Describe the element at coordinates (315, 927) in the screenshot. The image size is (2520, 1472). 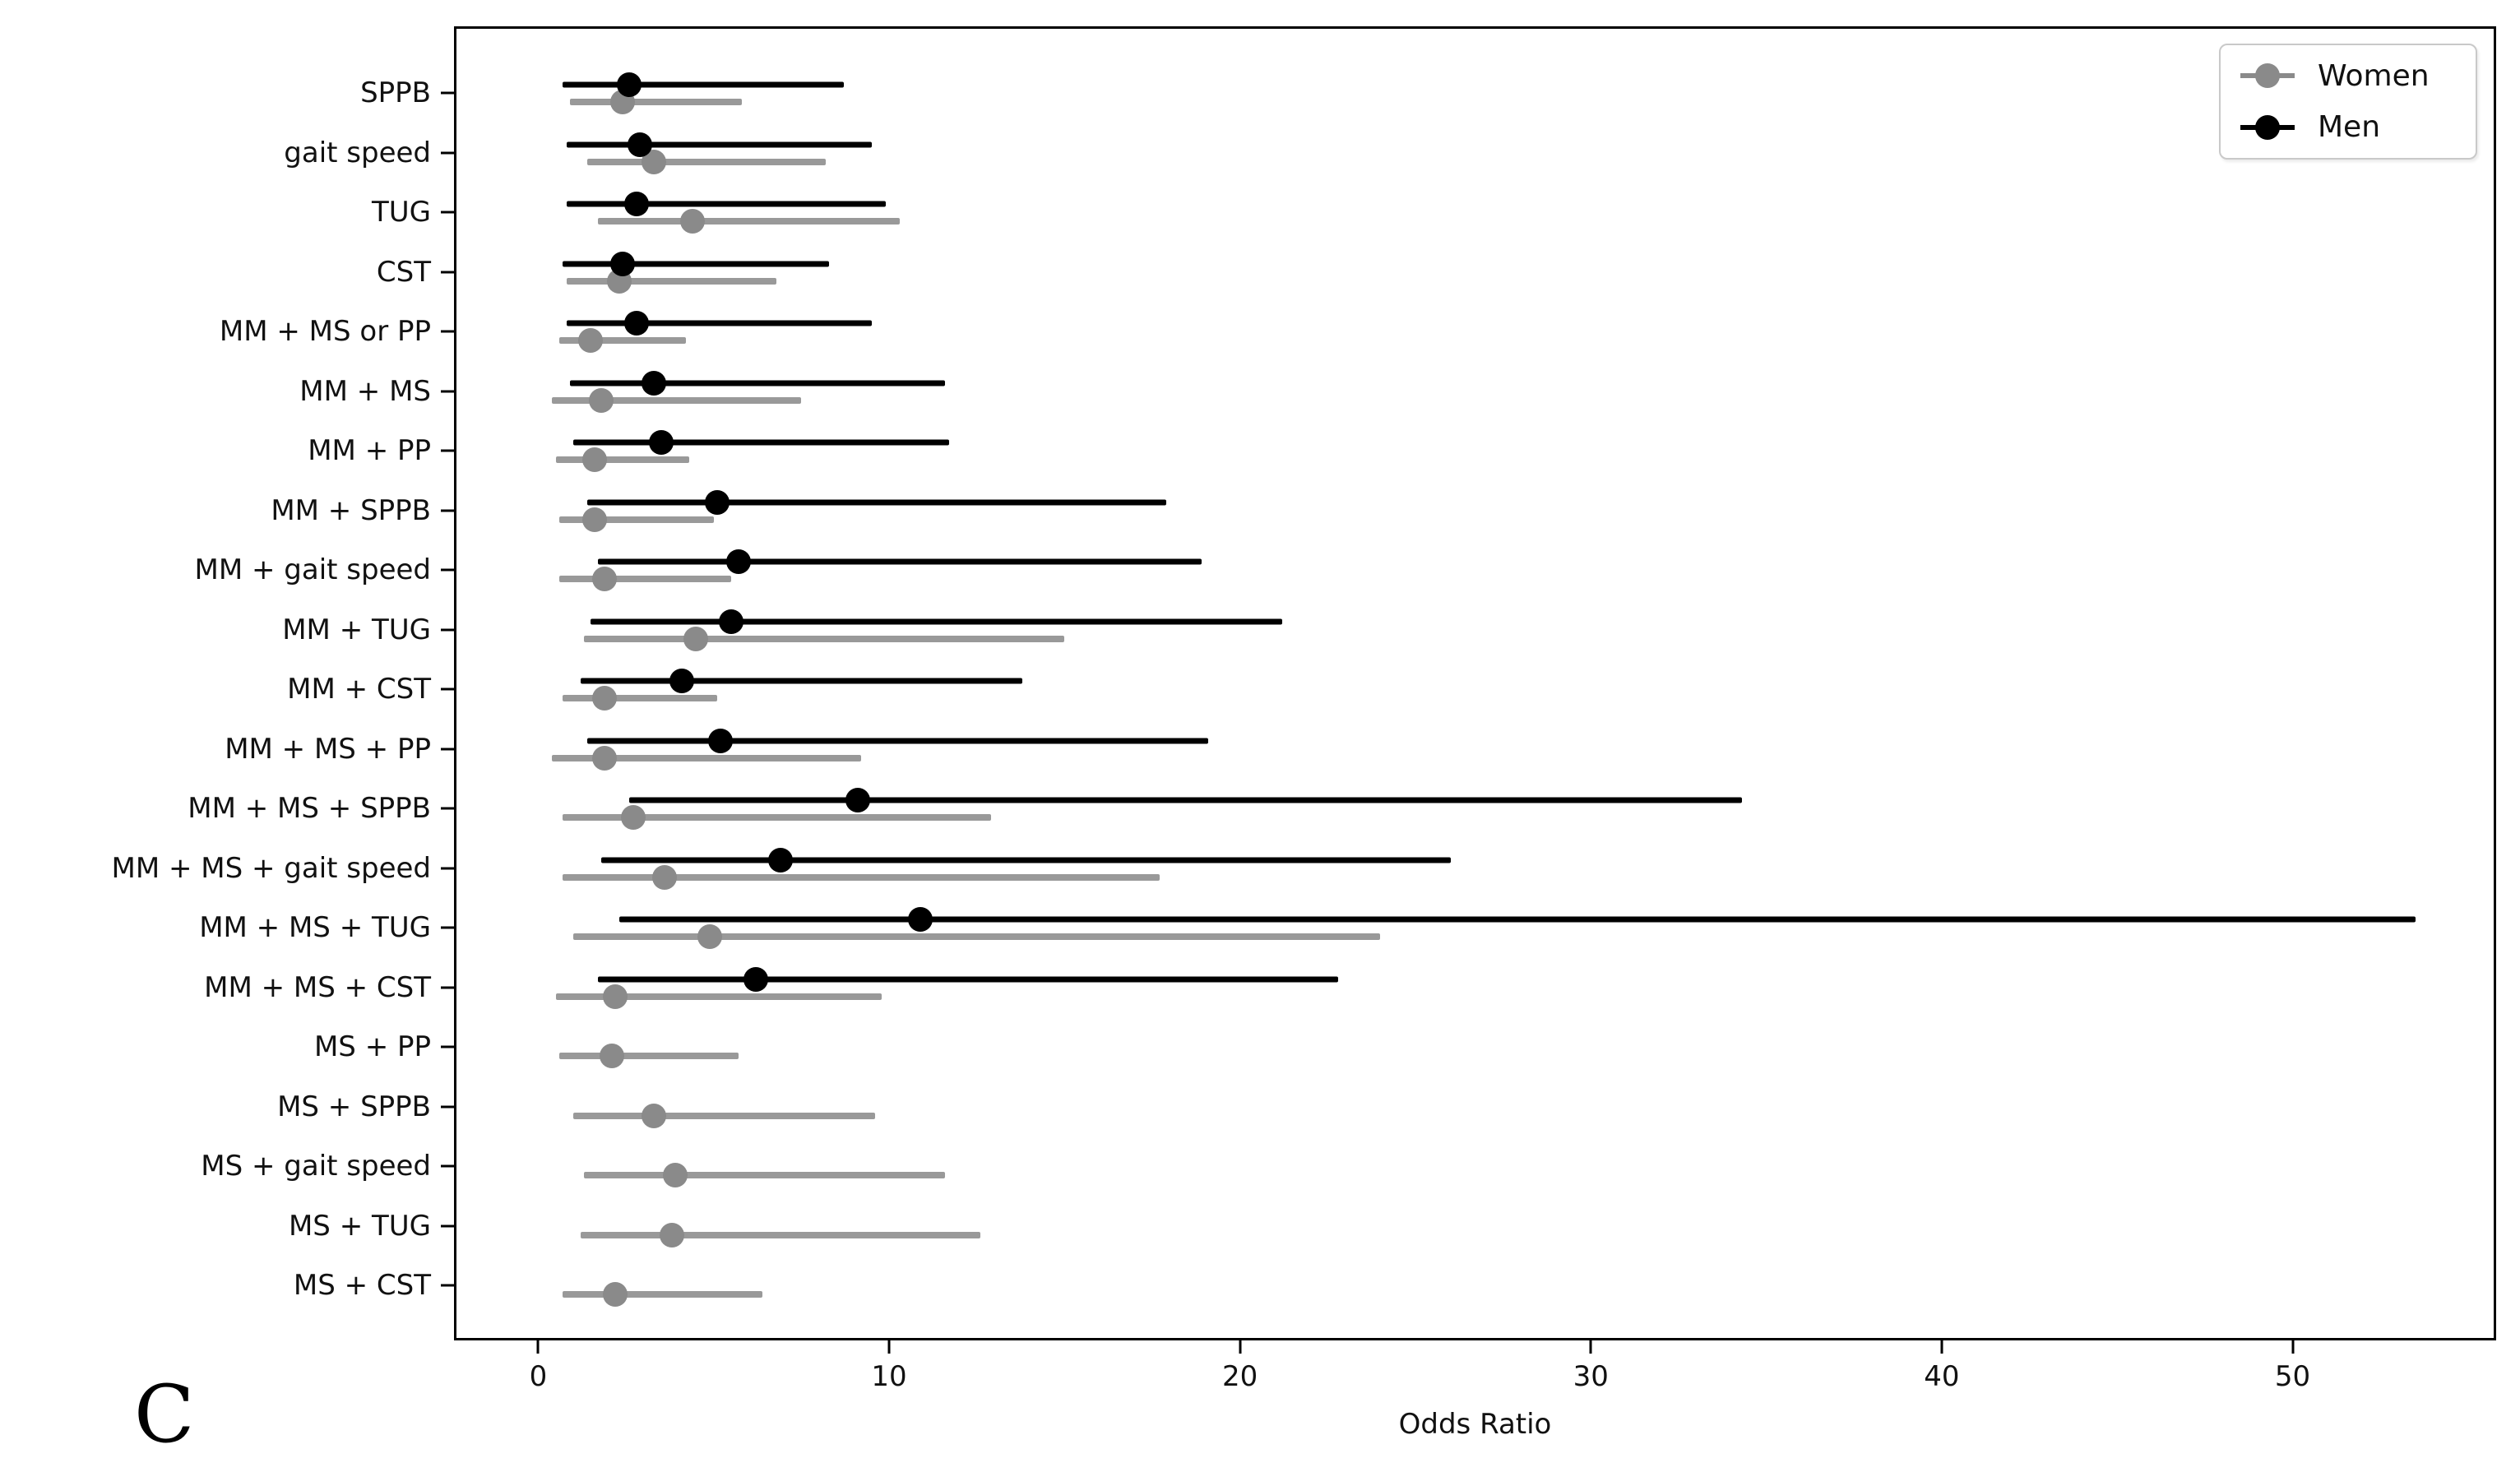
I see `y-tick-label: MM + MS + TUG` at that location.